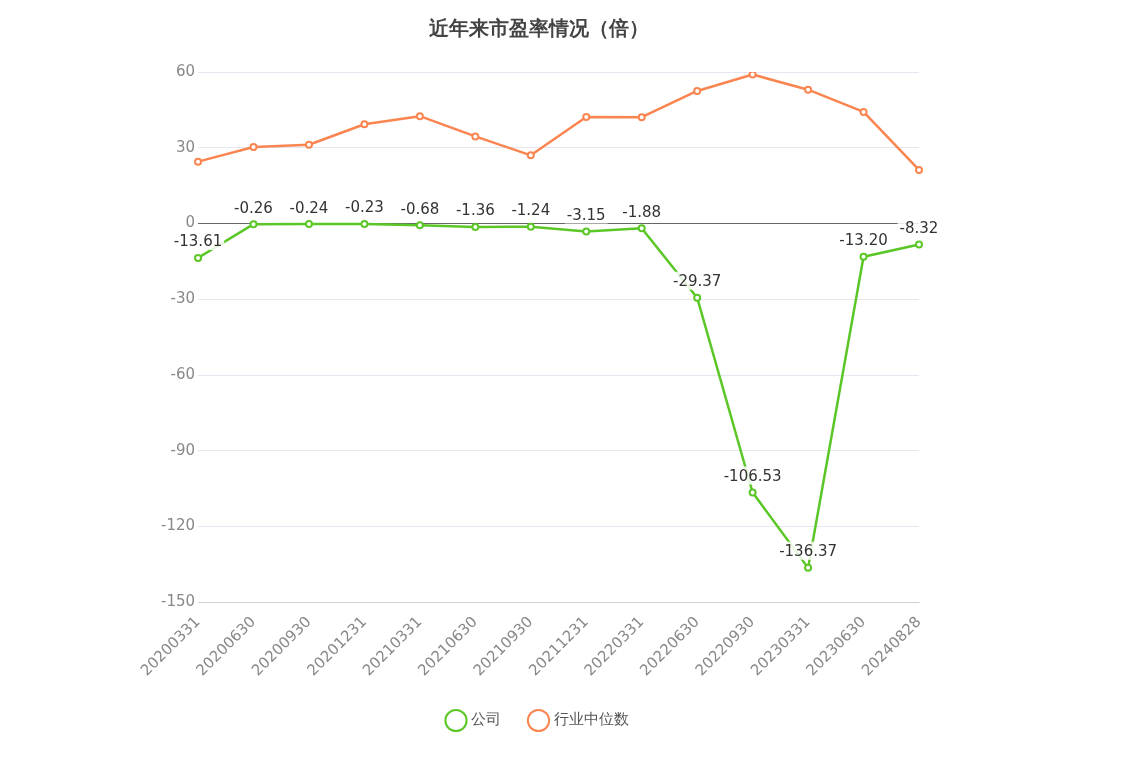 The height and width of the screenshot is (776, 1147). I want to click on data-label: -1.24, so click(531, 210).